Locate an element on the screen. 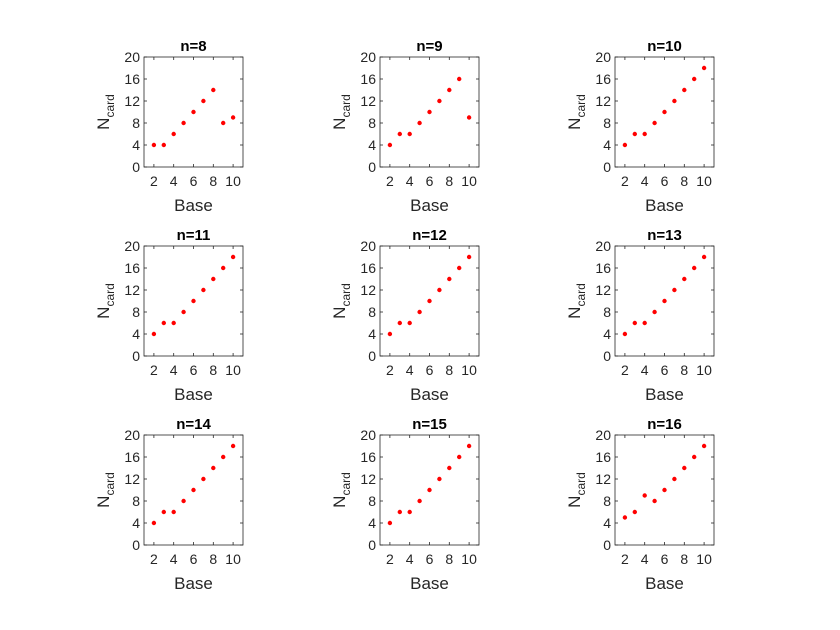  panel-title: n=12 is located at coordinates (429, 235).